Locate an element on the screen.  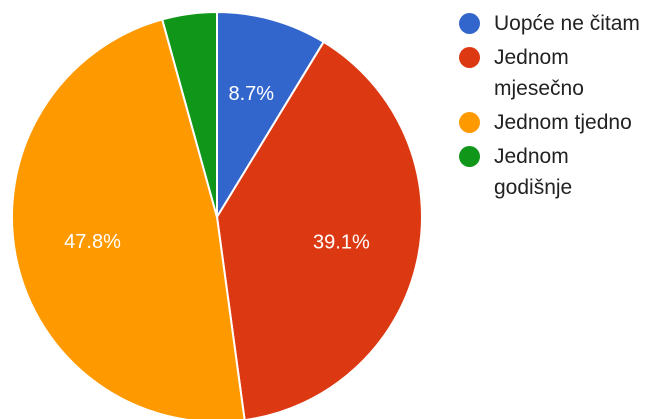
legend-swatch-jednom-godisnje is located at coordinates (469, 156).